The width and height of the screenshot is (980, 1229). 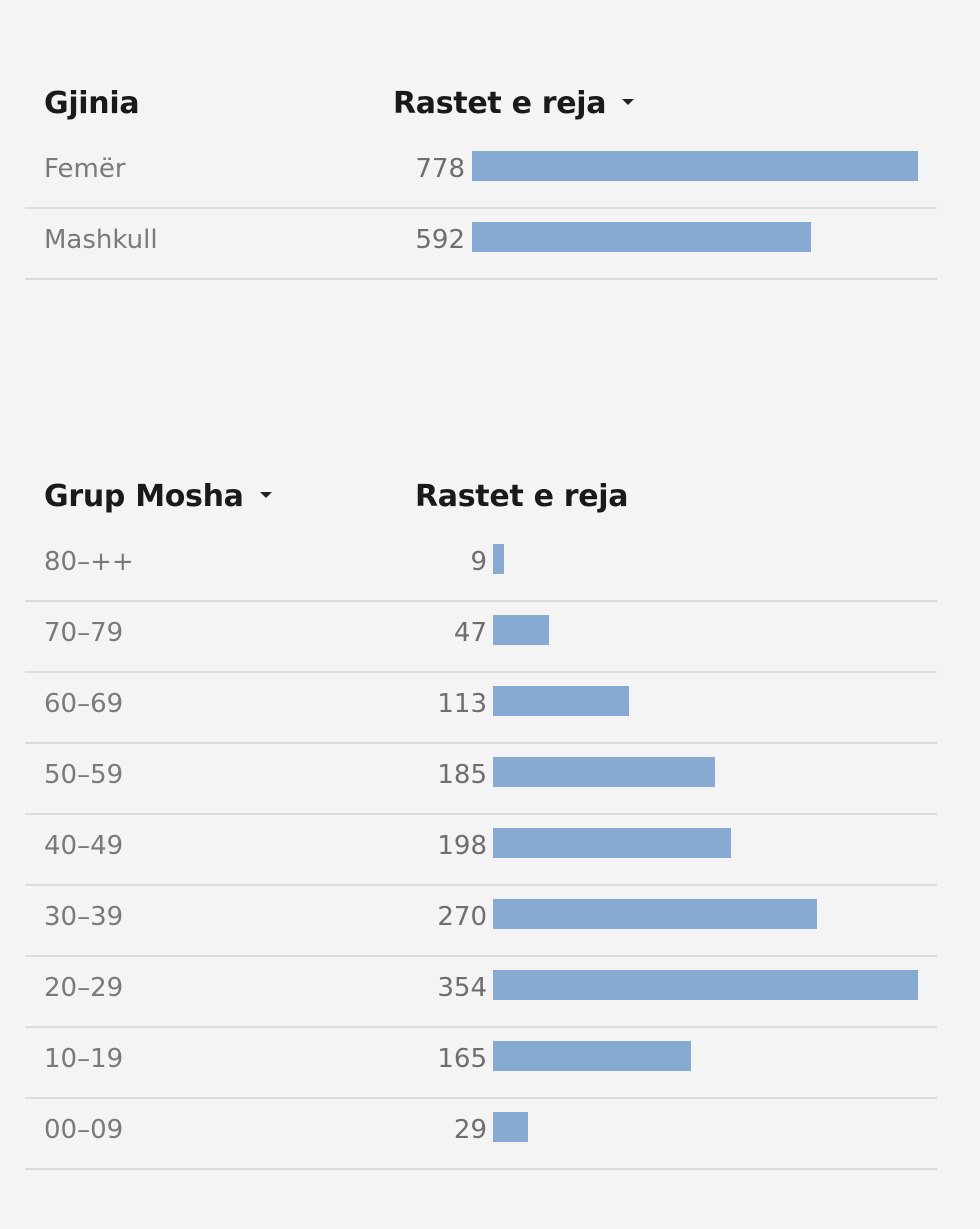 I want to click on table-row: 10–19 165, so click(x=481, y=1063).